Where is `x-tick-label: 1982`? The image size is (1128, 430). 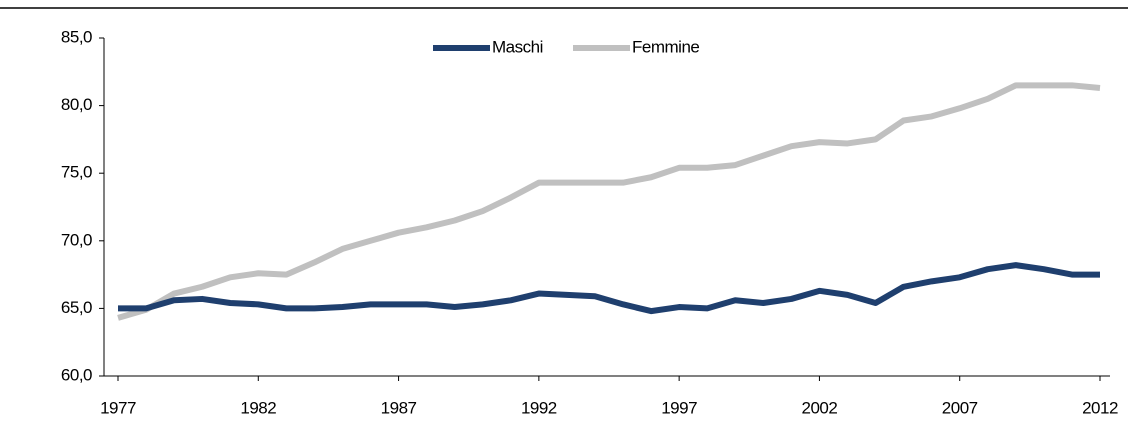
x-tick-label: 1982 is located at coordinates (258, 407).